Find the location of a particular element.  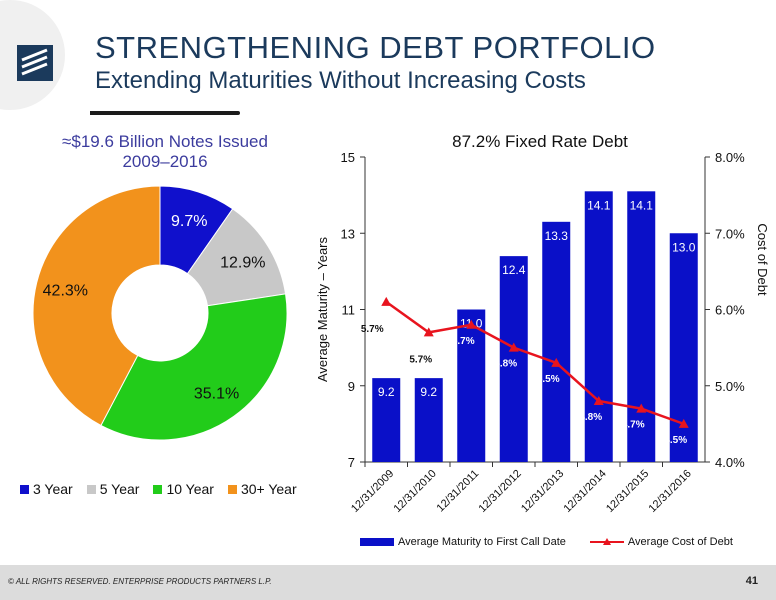

bar-data-label: 13.3 is located at coordinates (557, 236).